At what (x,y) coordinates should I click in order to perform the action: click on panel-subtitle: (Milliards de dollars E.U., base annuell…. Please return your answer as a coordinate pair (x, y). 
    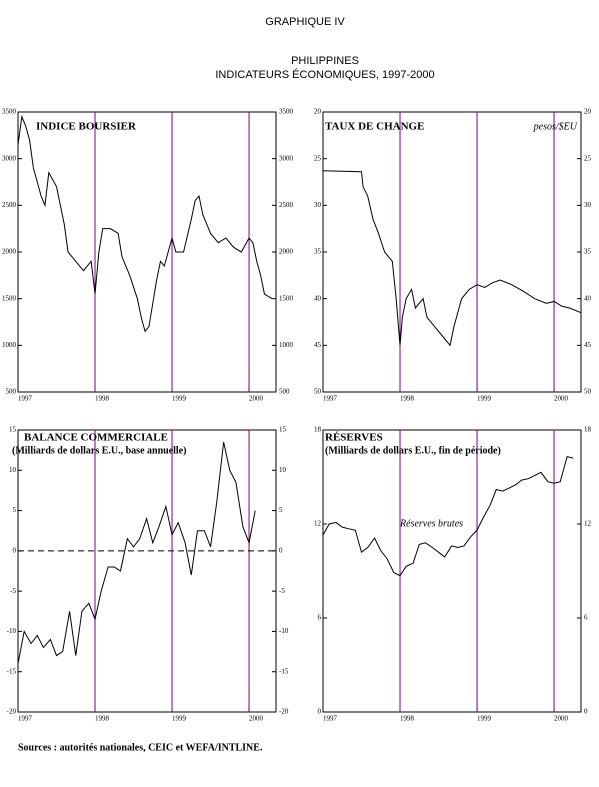
    Looking at the image, I should click on (99, 450).